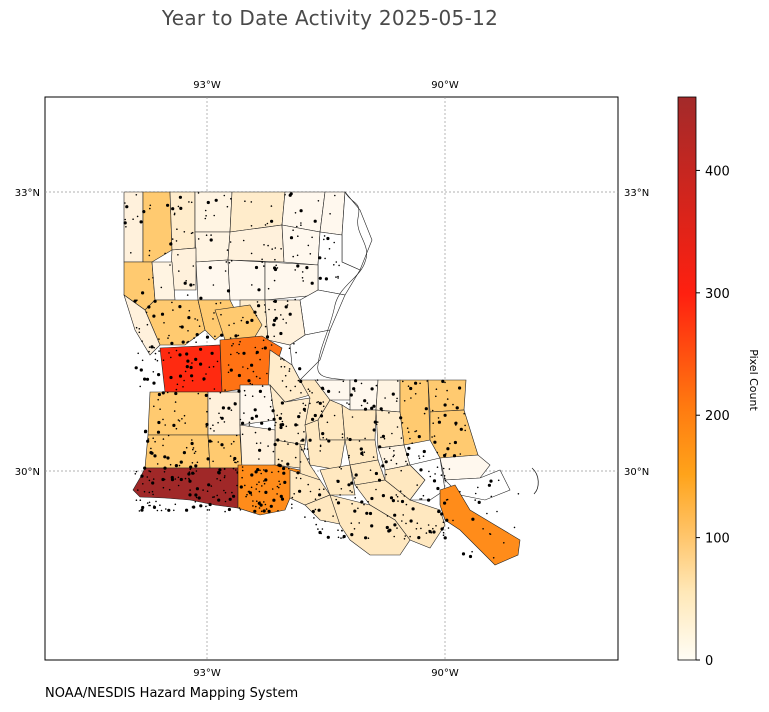  I want to click on tick-lat-33-left: 33°N, so click(27, 193).